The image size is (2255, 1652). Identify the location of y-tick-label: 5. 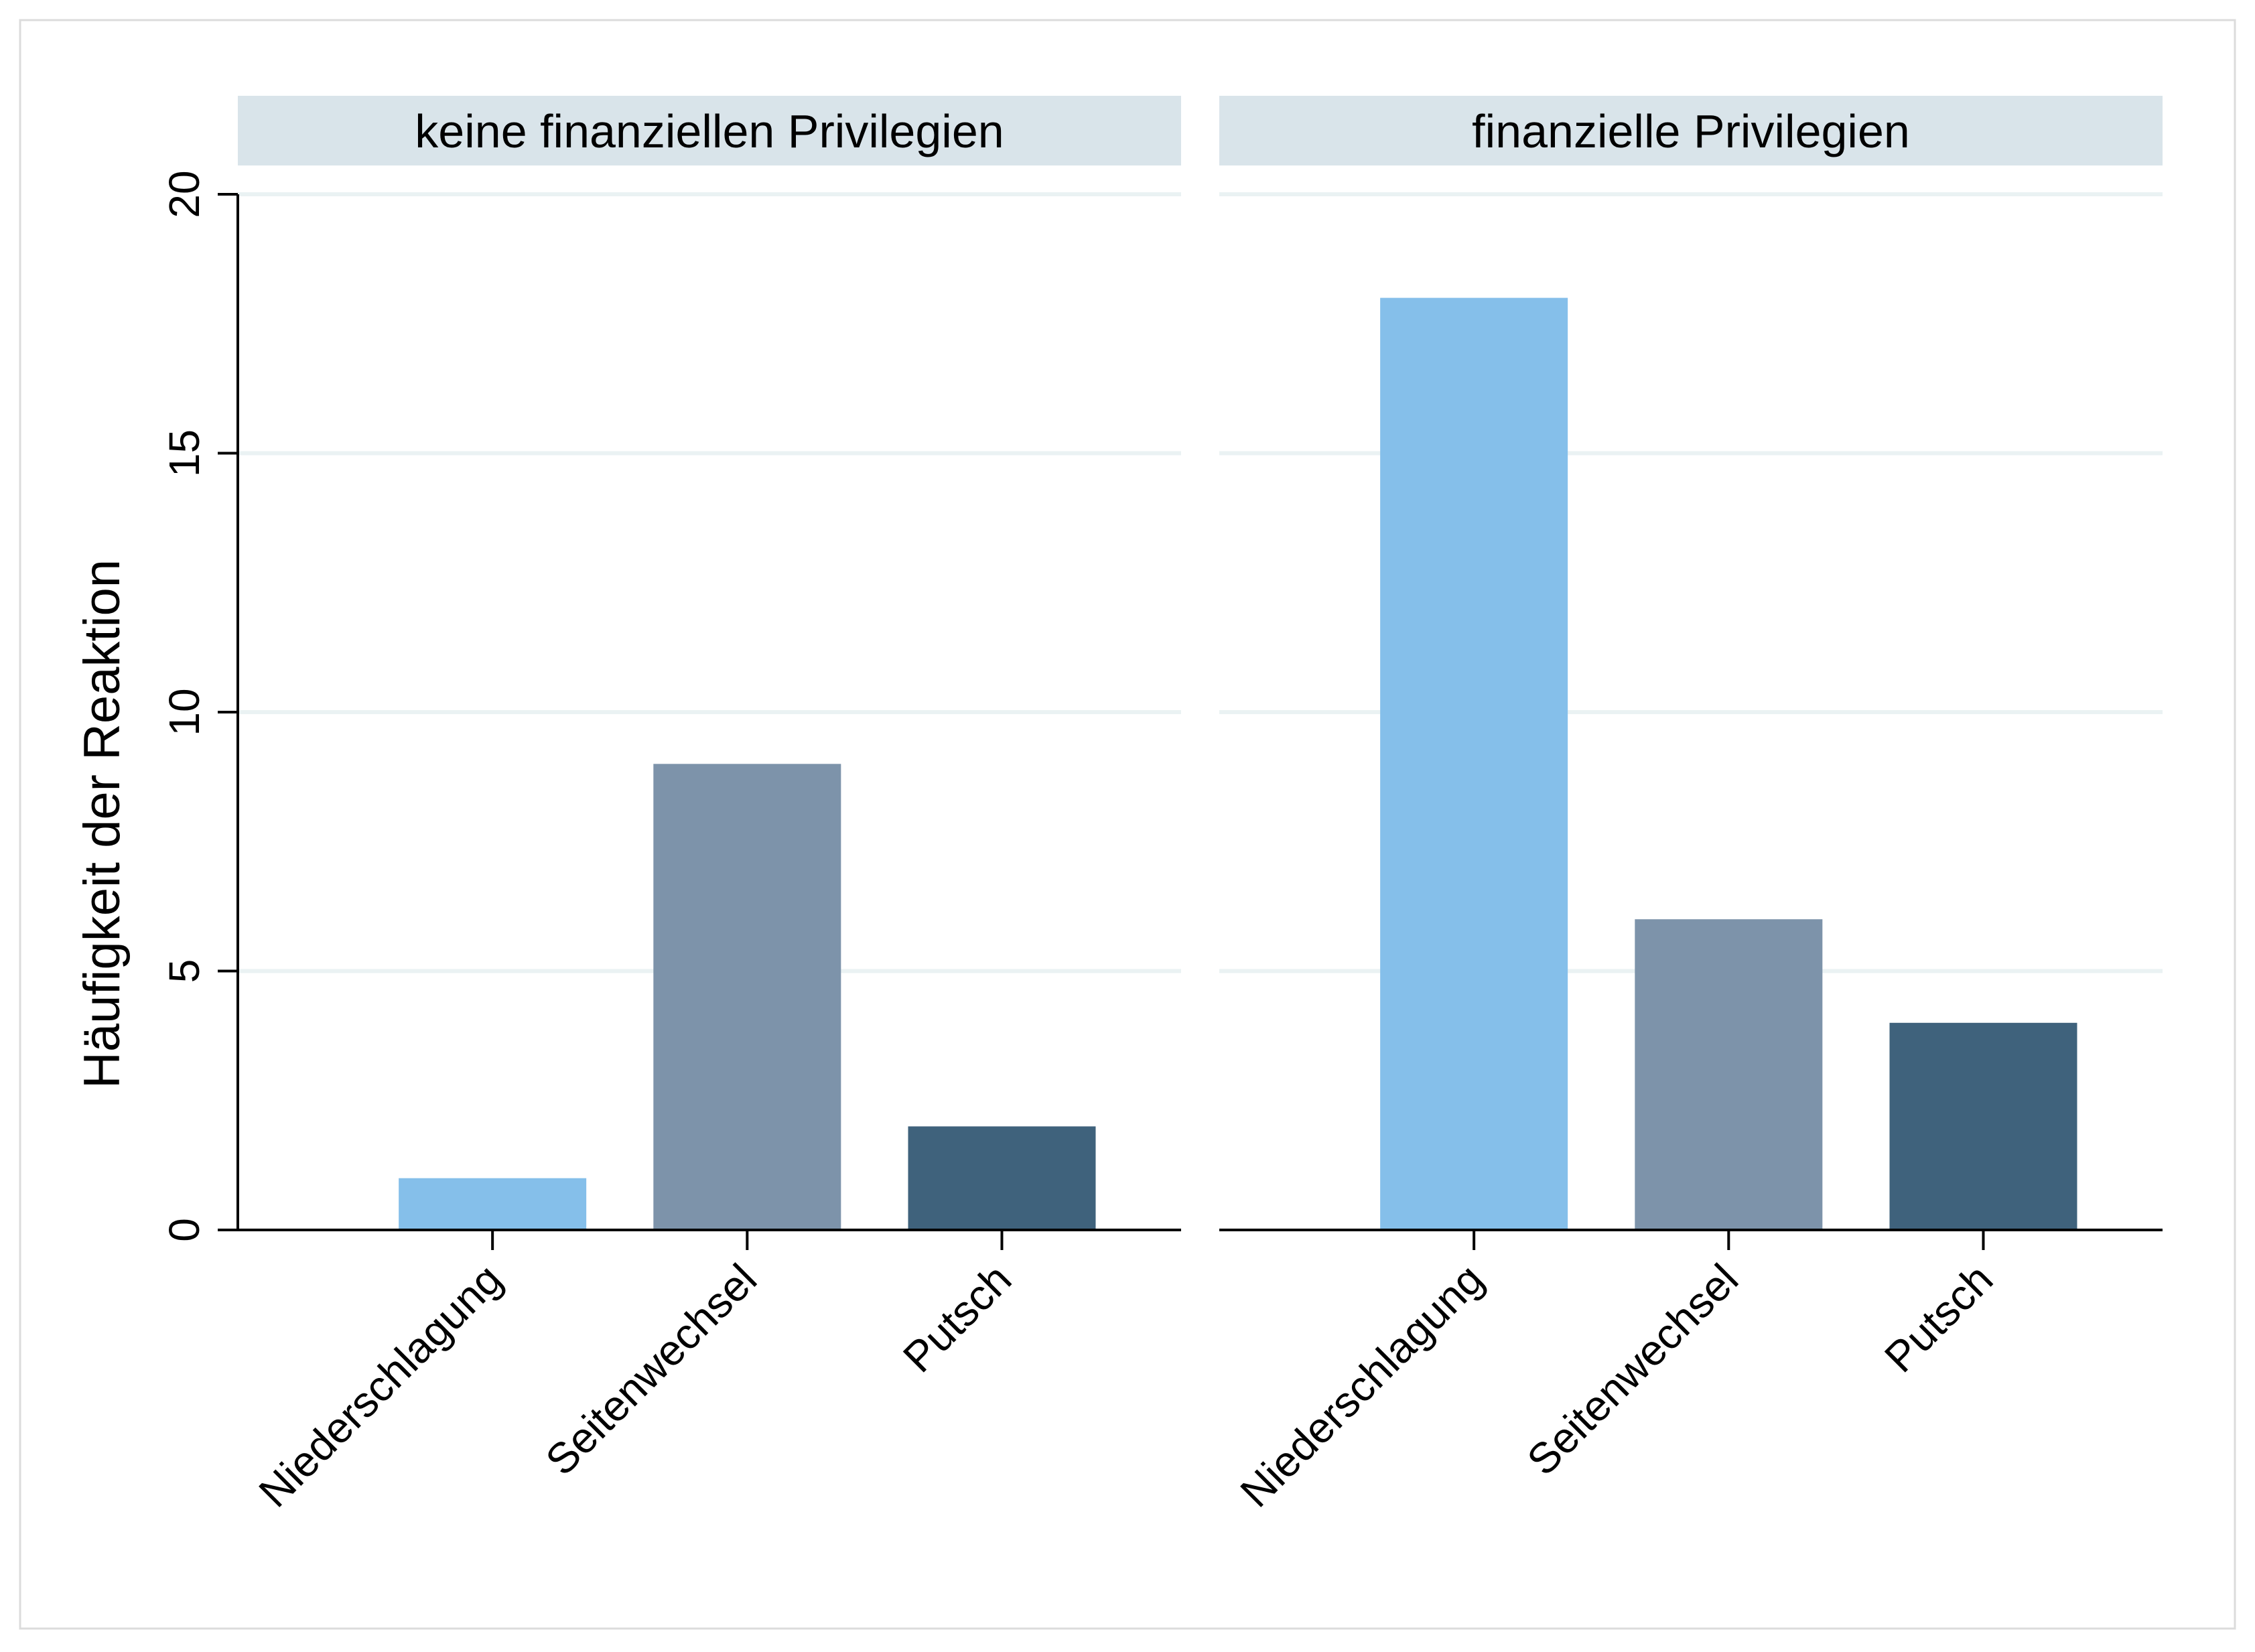
(184, 971).